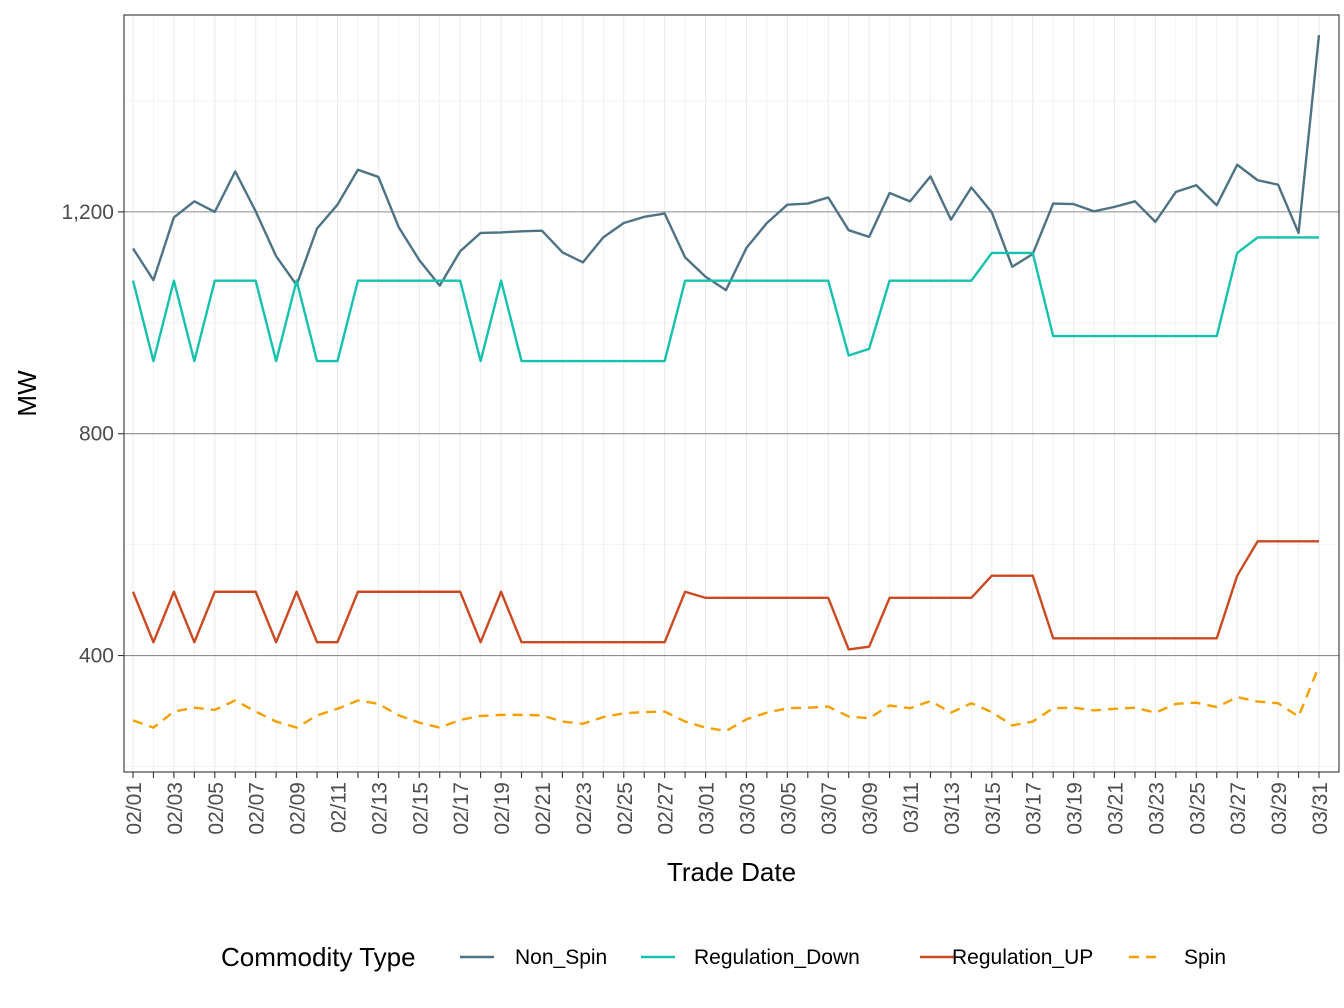 This screenshot has width=1344, height=1008. Describe the element at coordinates (1034, 808) in the screenshot. I see `x-tick-label: 03/17` at that location.